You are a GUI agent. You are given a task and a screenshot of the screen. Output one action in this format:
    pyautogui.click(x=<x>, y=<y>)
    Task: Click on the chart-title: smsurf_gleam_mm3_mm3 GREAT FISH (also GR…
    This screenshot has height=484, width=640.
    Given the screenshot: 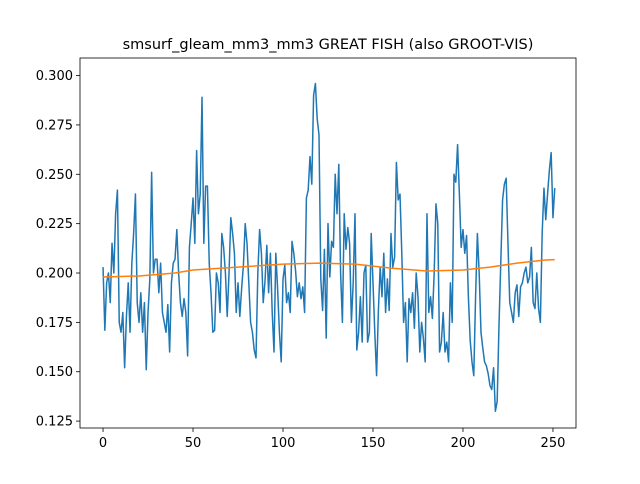 What is the action you would take?
    pyautogui.click(x=328, y=45)
    